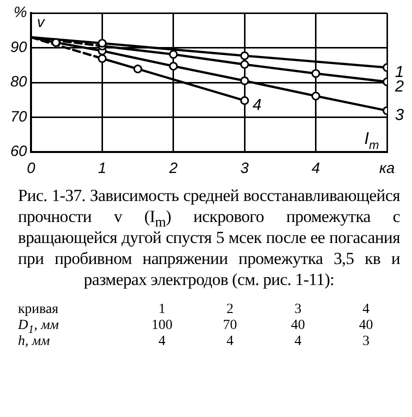 The height and width of the screenshot is (417, 412). What do you see at coordinates (41, 22) in the screenshot?
I see `y-axis-title: v` at bounding box center [41, 22].